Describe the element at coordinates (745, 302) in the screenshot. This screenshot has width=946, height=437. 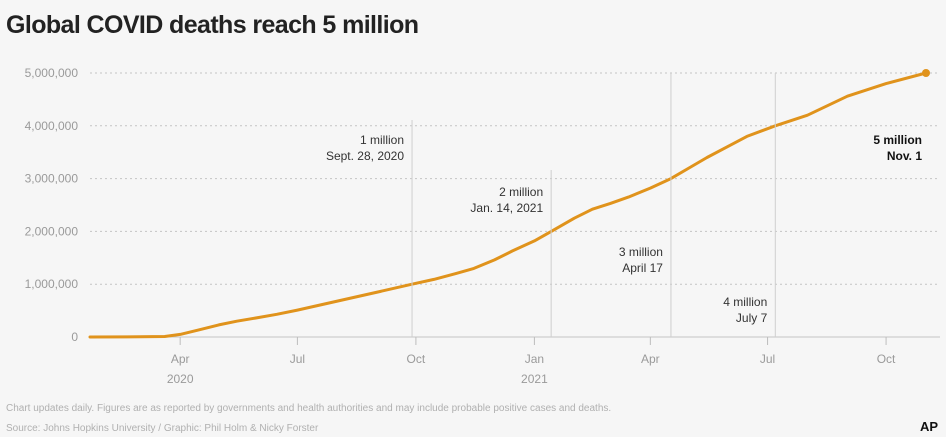
I see `annotation-milestone: 4 million` at that location.